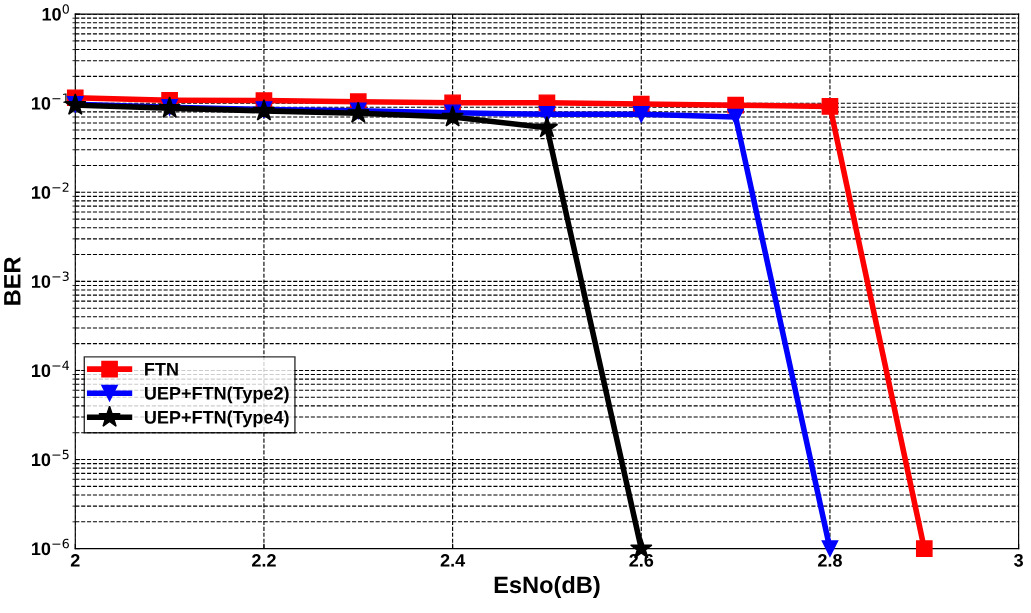  Describe the element at coordinates (830, 560) in the screenshot. I see `x-tick-label: 2.8` at that location.